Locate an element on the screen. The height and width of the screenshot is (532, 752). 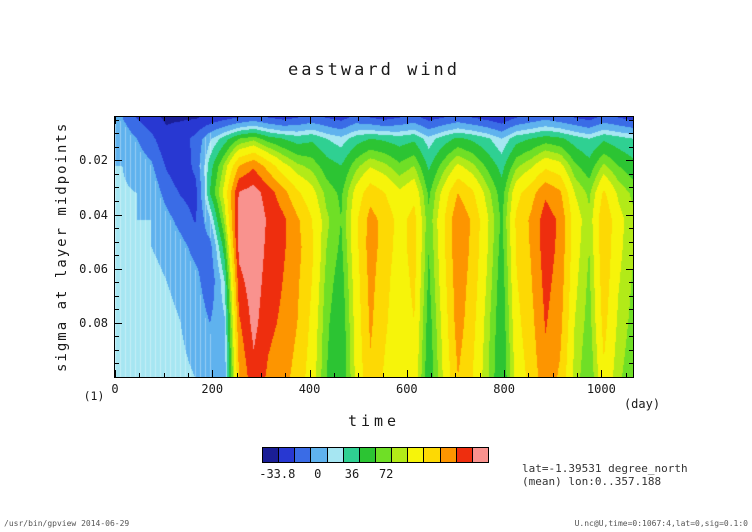
footer-program-stamp: /usr/bin/gpview 2014-06-29 is located at coordinates (67, 523).